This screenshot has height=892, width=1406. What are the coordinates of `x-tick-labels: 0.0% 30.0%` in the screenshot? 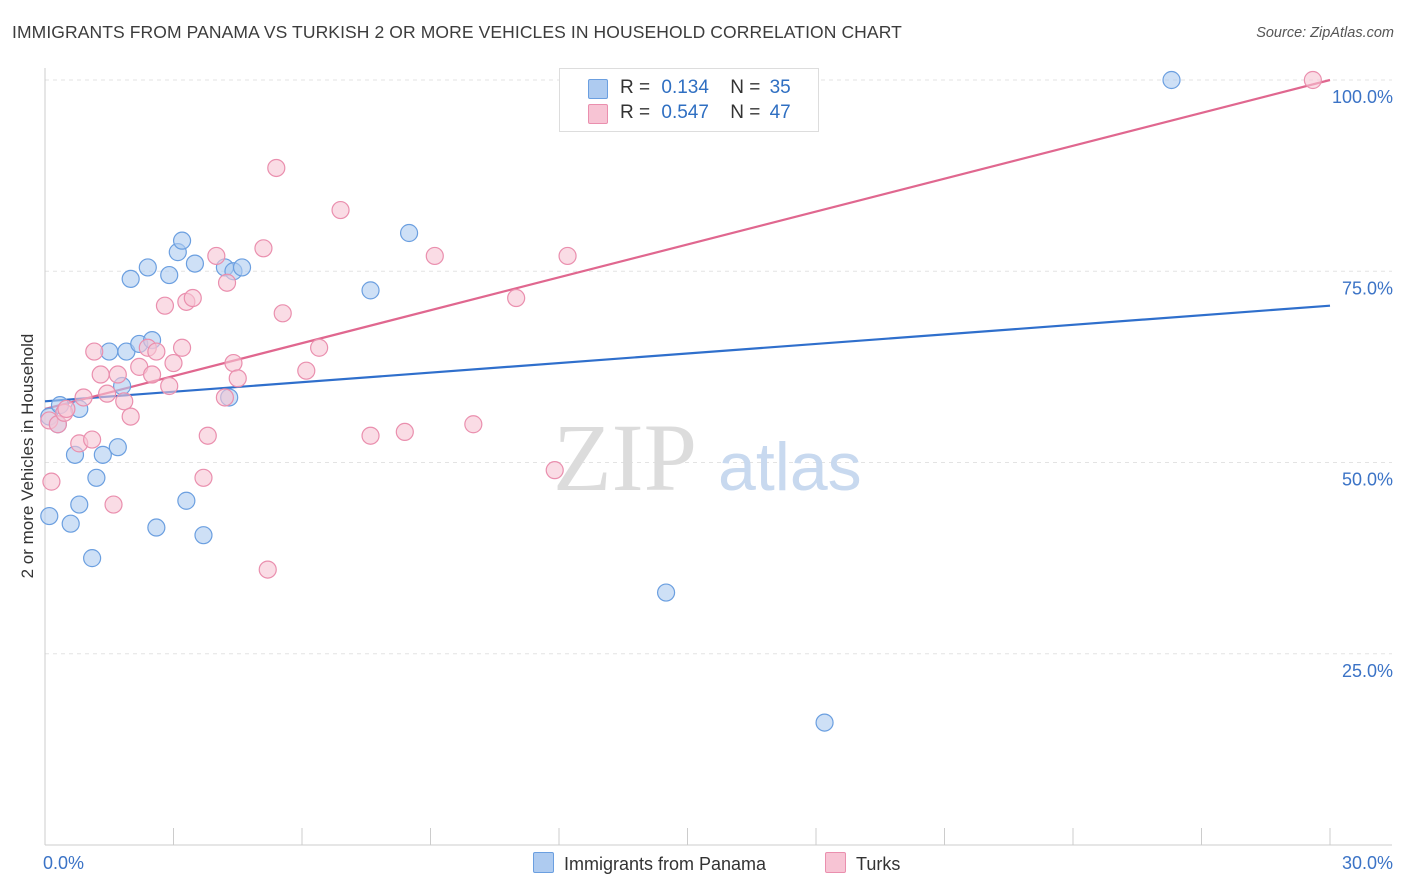 It's located at (718, 863).